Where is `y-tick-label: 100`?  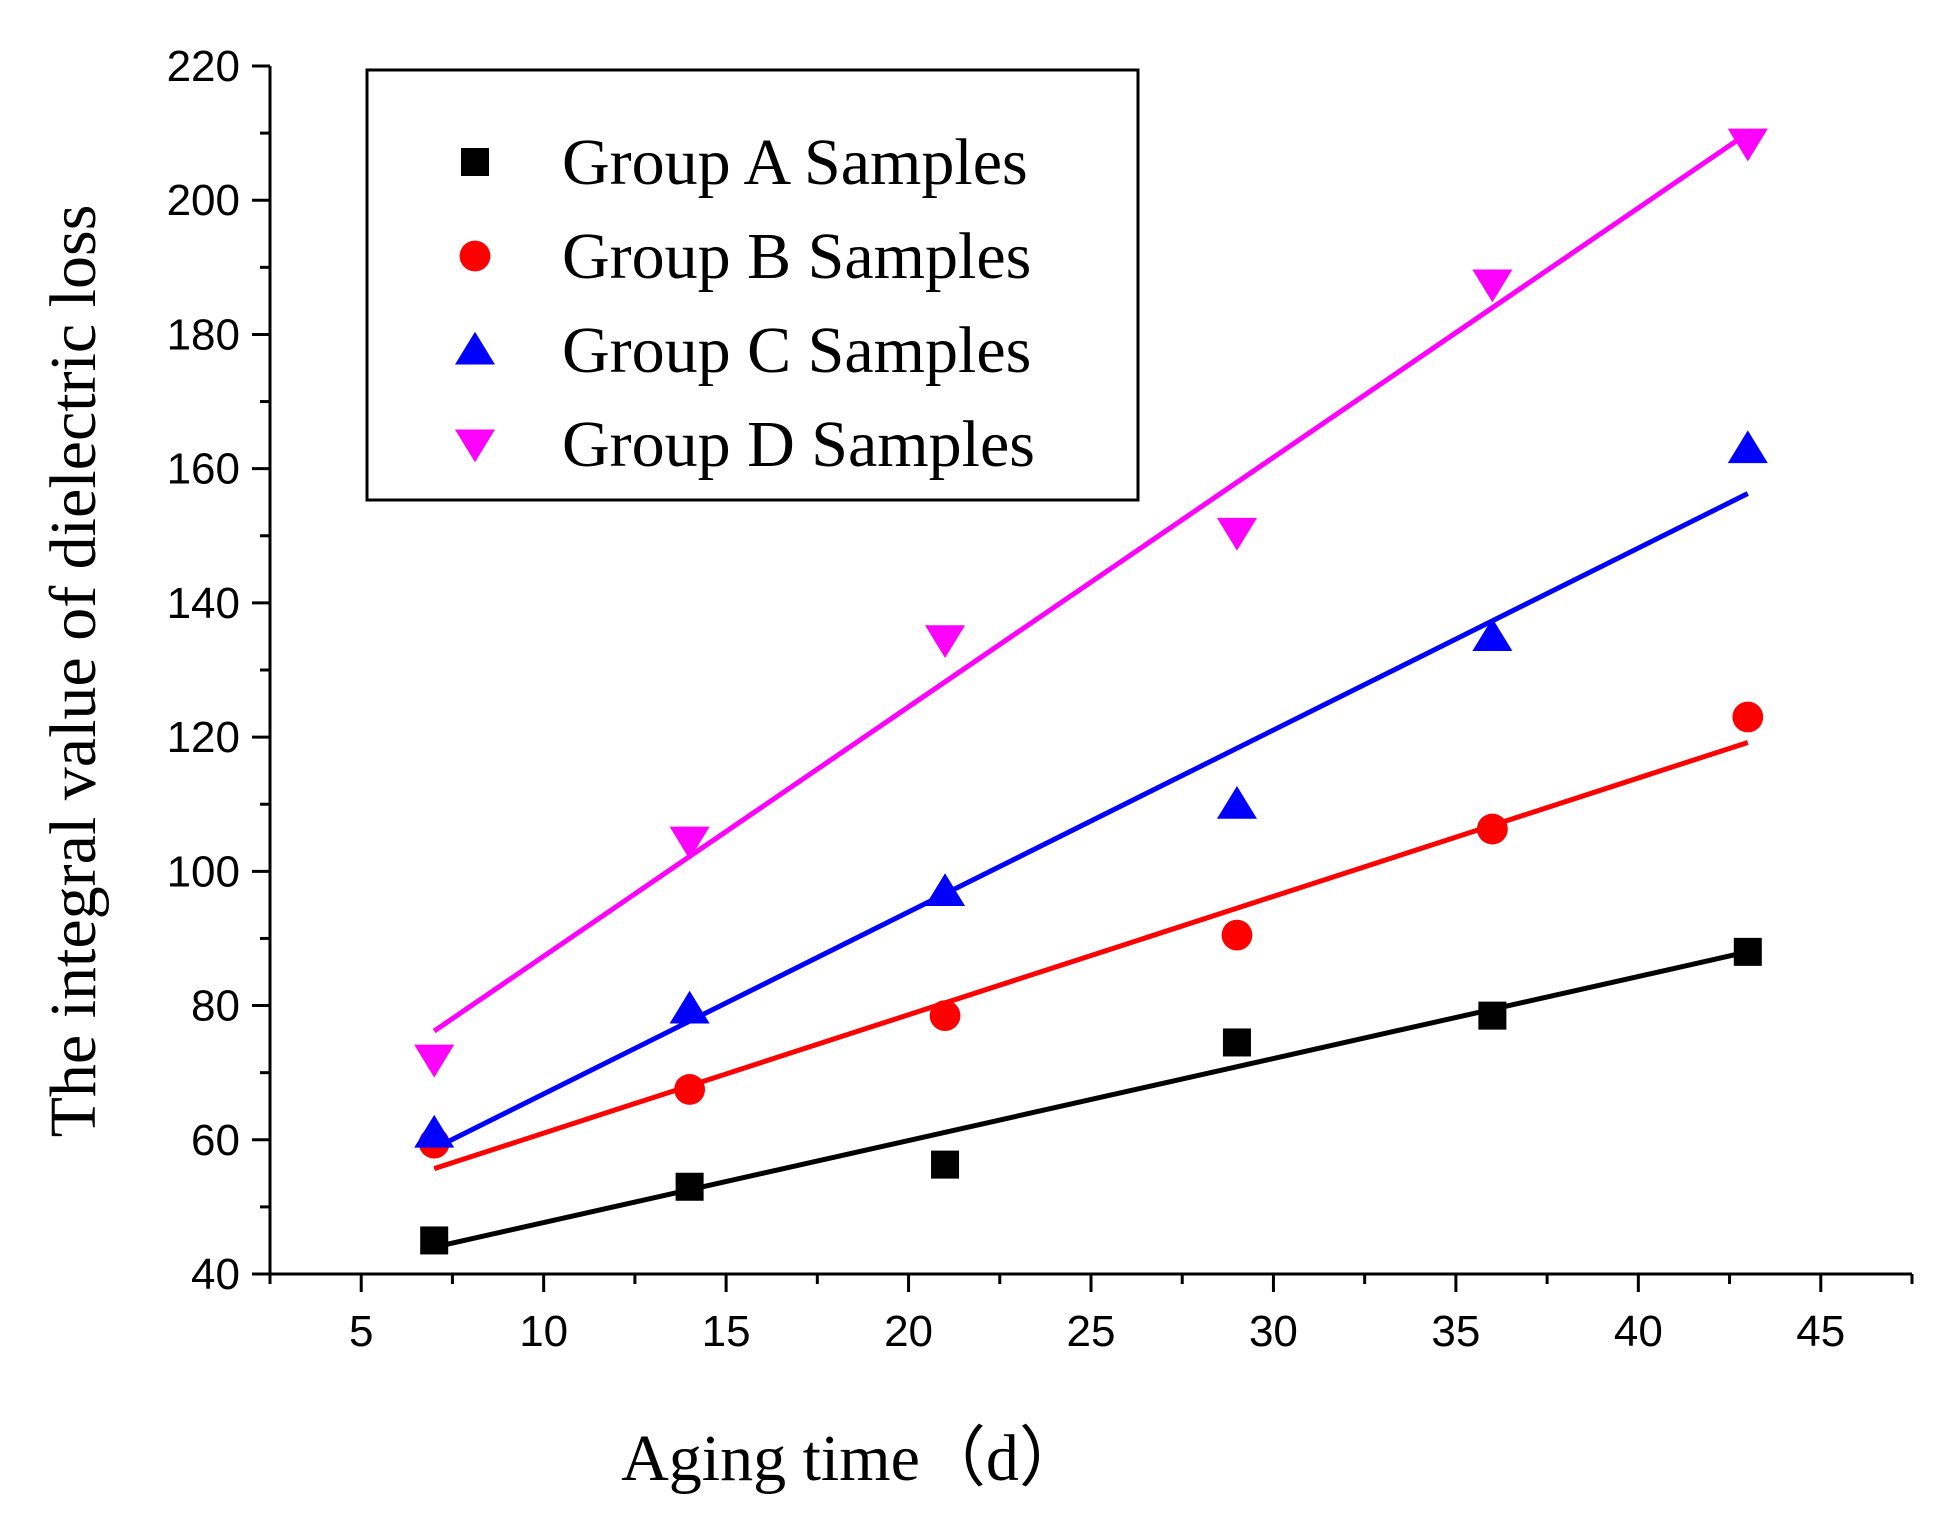
y-tick-label: 100 is located at coordinates (203, 871).